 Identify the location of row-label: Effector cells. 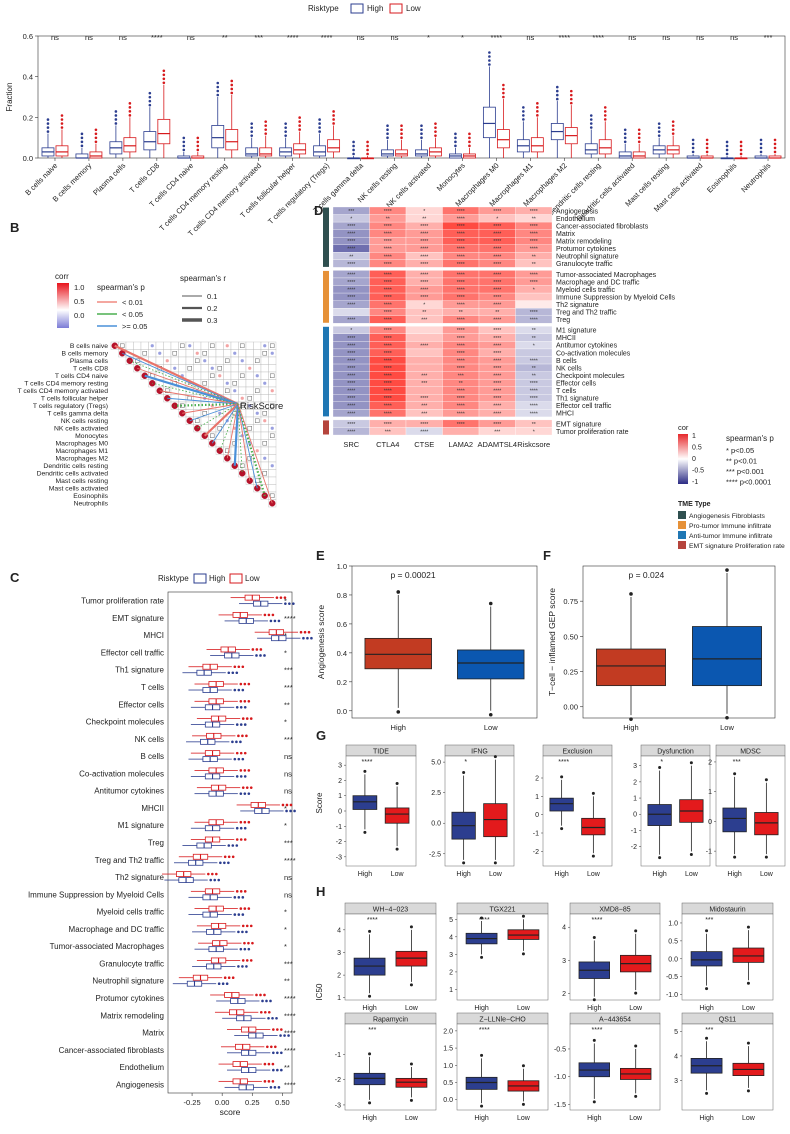
(576, 383).